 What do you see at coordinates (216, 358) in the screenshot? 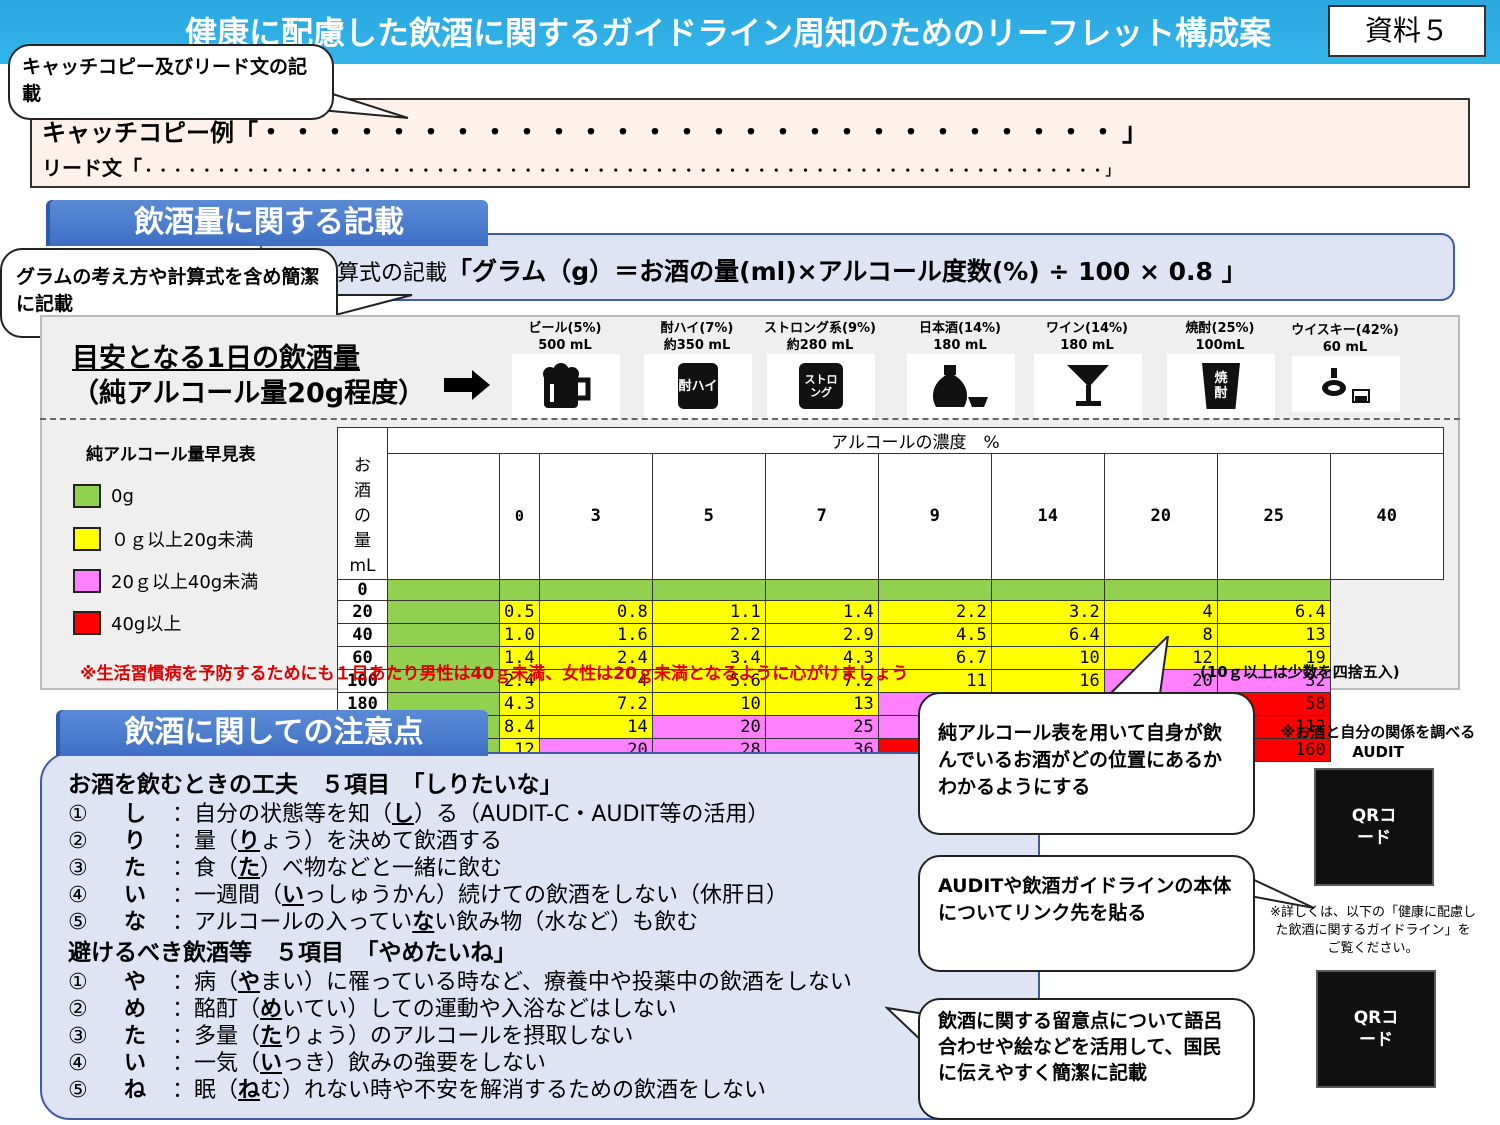
I see `daily-amount-title: 目安となる1日の飲酒量` at bounding box center [216, 358].